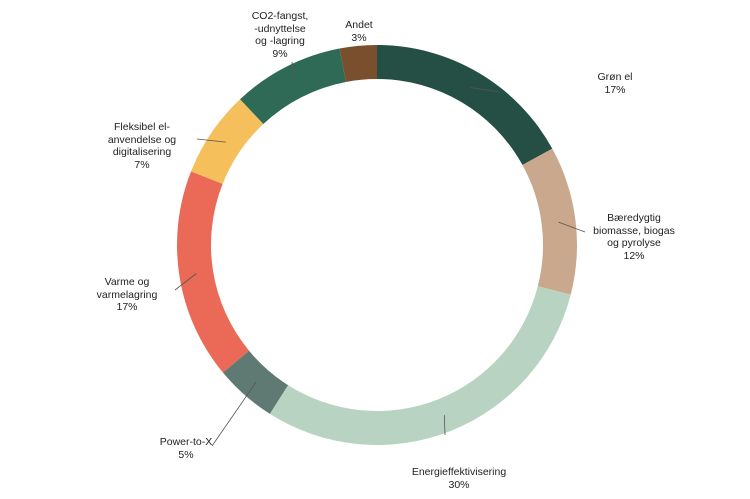  I want to click on slice-label-co2: CO2-fangst, -udnyttelse og -lagring 9%, so click(280, 35).